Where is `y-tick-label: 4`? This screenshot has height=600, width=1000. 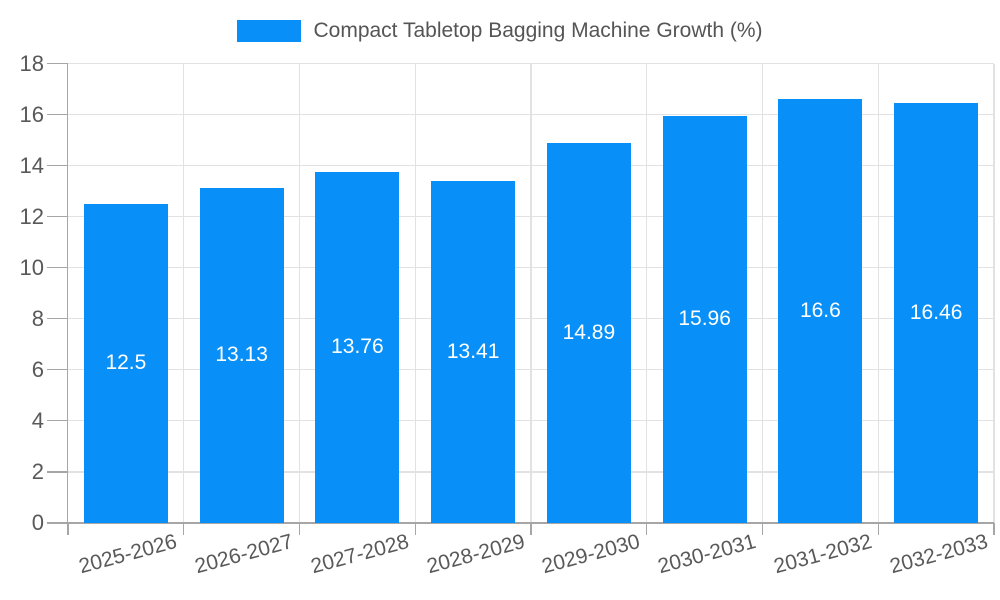 y-tick-label: 4 is located at coordinates (37, 420).